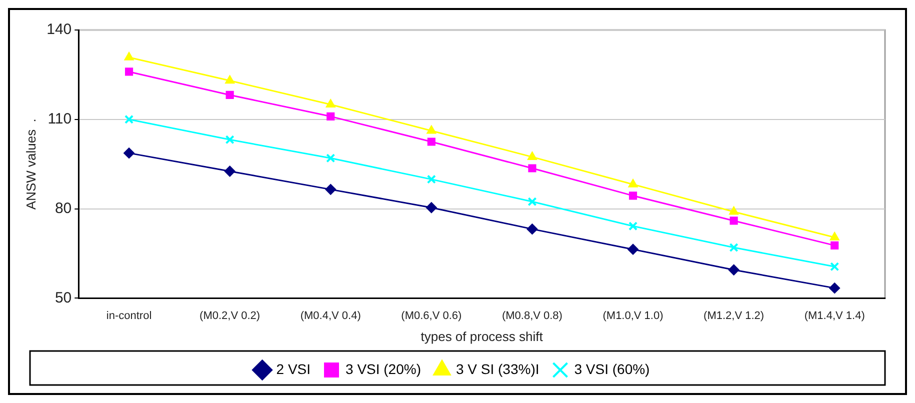 This screenshot has height=403, width=915. Describe the element at coordinates (383, 368) in the screenshot. I see `legend-label: 3 VSI (20%)` at that location.